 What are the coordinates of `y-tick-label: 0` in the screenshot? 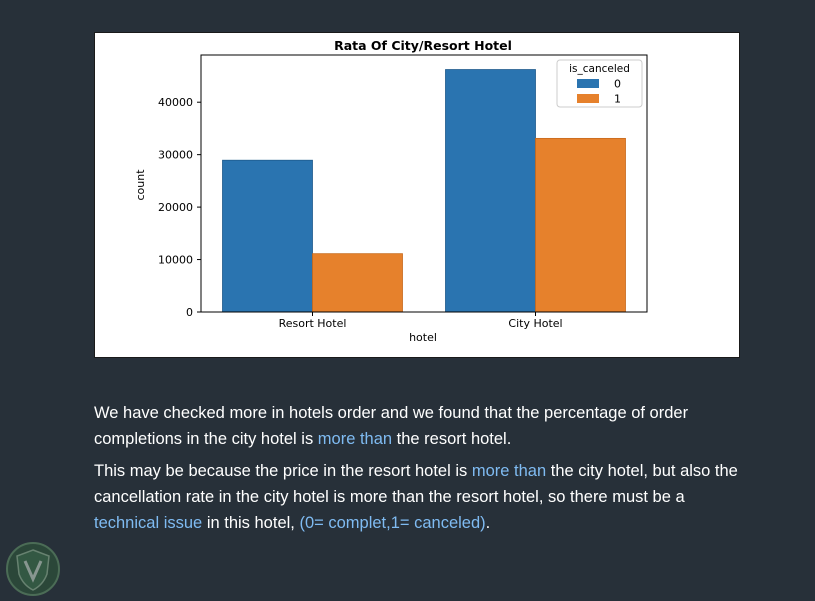 It's located at (189, 312).